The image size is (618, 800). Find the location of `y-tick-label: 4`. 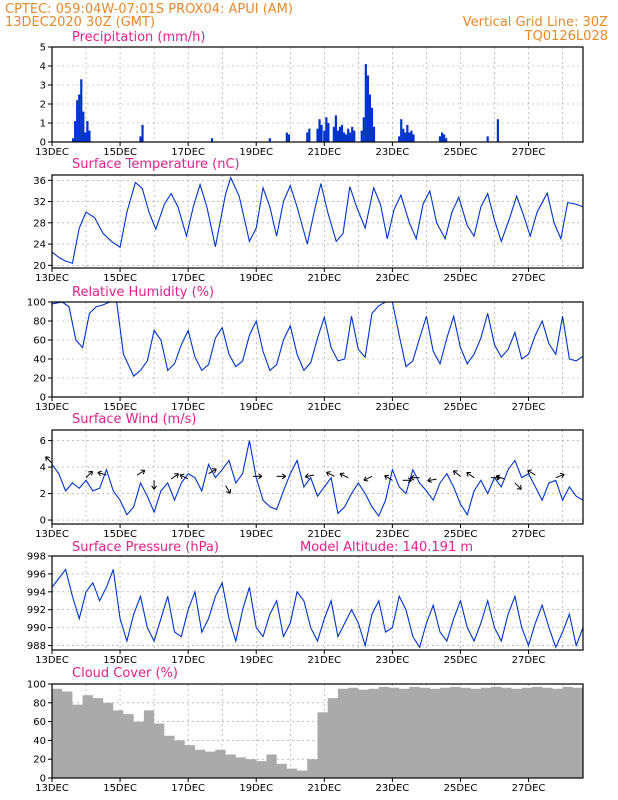

y-tick-label: 4 is located at coordinates (43, 67).